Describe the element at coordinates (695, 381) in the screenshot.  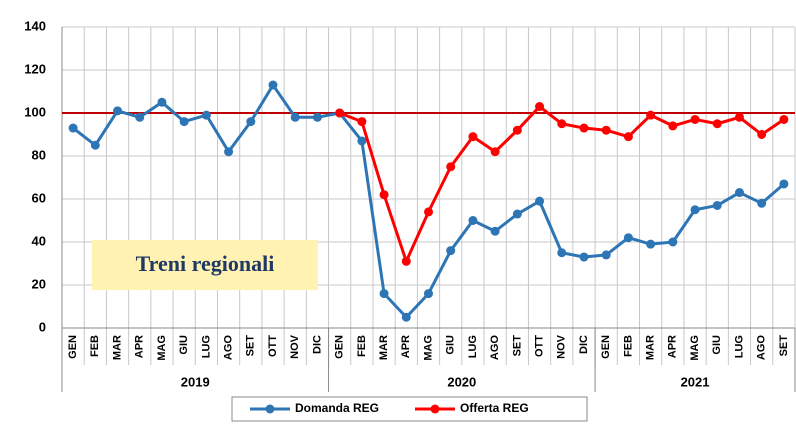
I see `year-label: 2021` at that location.